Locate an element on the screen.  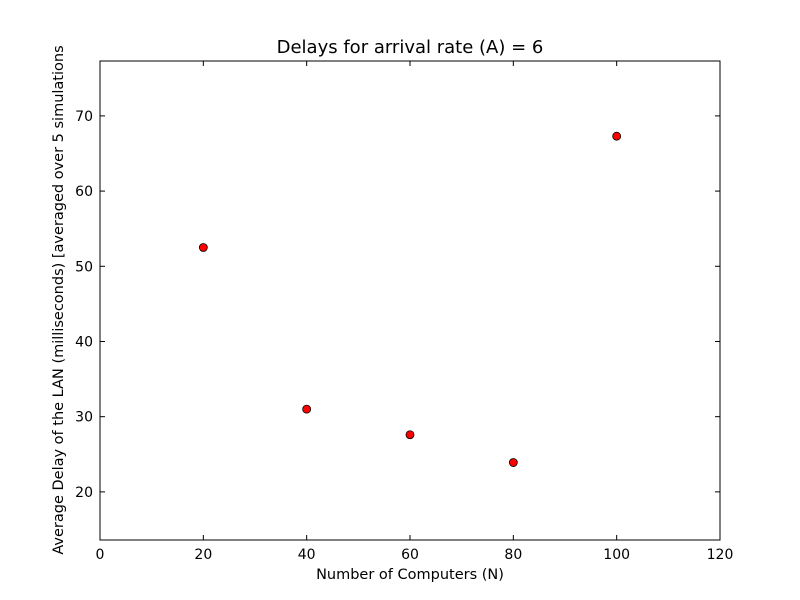
x-tick-label: 80 is located at coordinates (513, 555).